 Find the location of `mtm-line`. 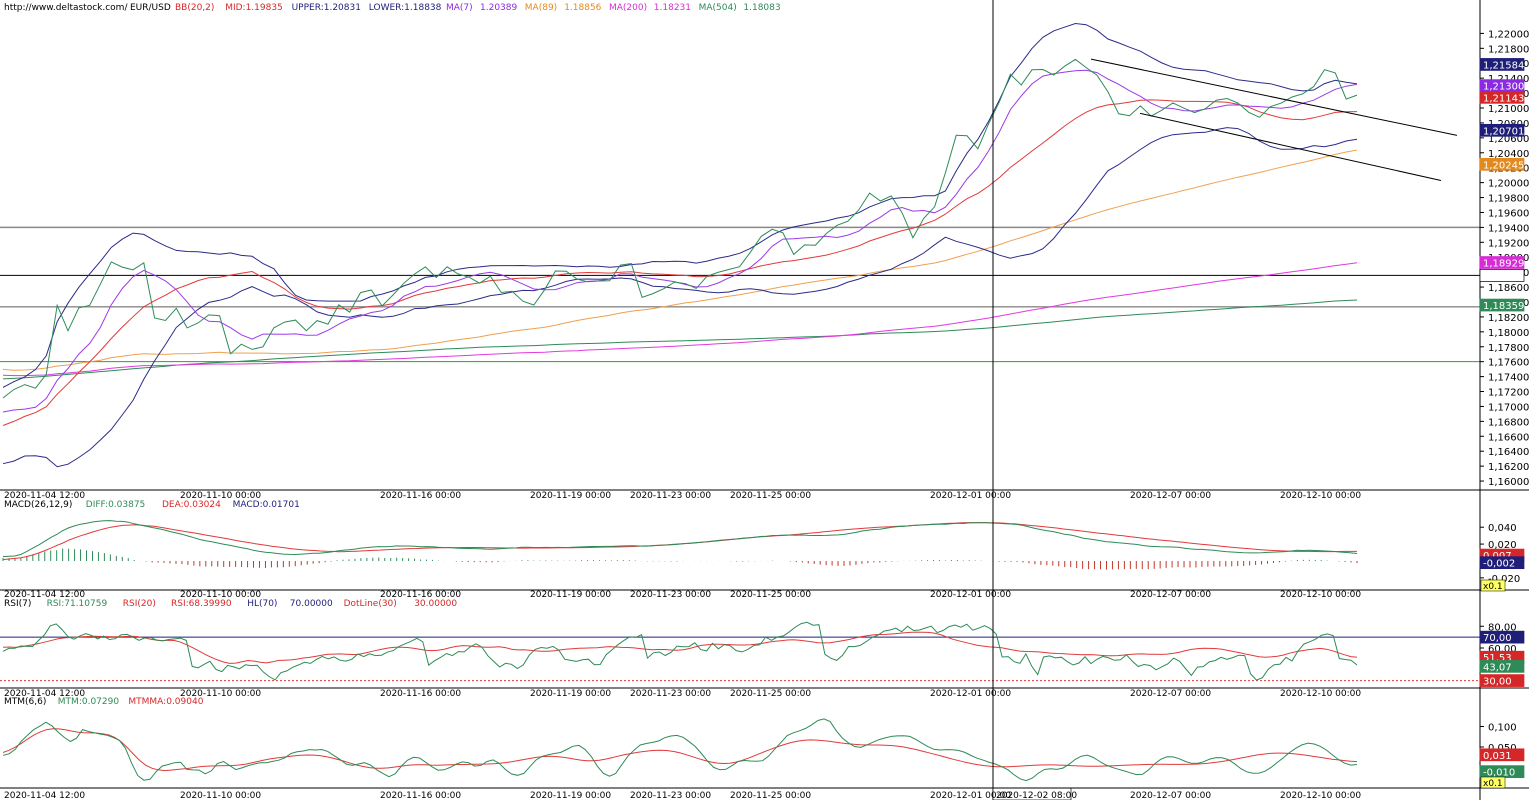

mtm-line is located at coordinates (680, 750).